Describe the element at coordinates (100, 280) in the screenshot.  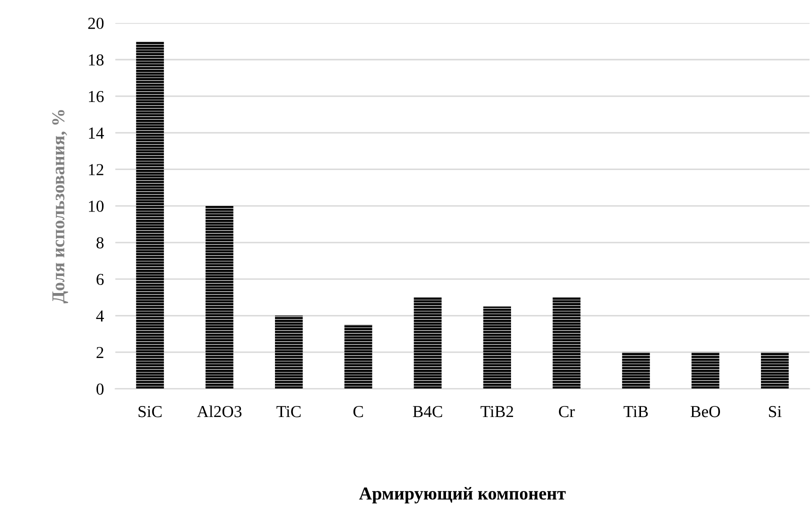
I see `y-tick-label: 6` at that location.